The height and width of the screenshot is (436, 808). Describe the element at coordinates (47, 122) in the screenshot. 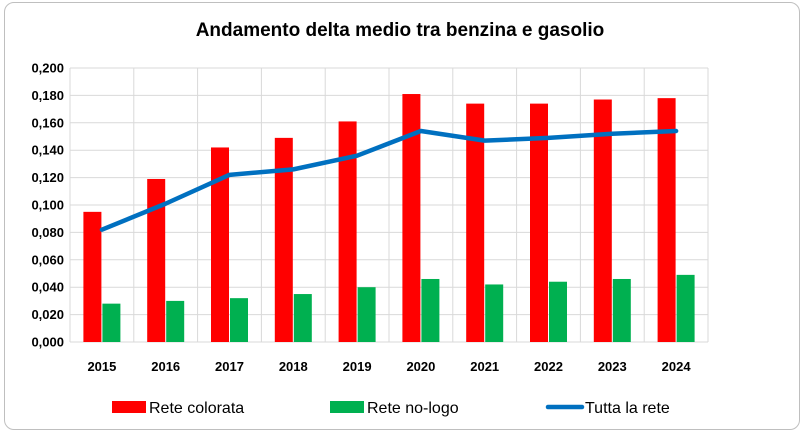

I see `y-tick-label: 0,160` at that location.